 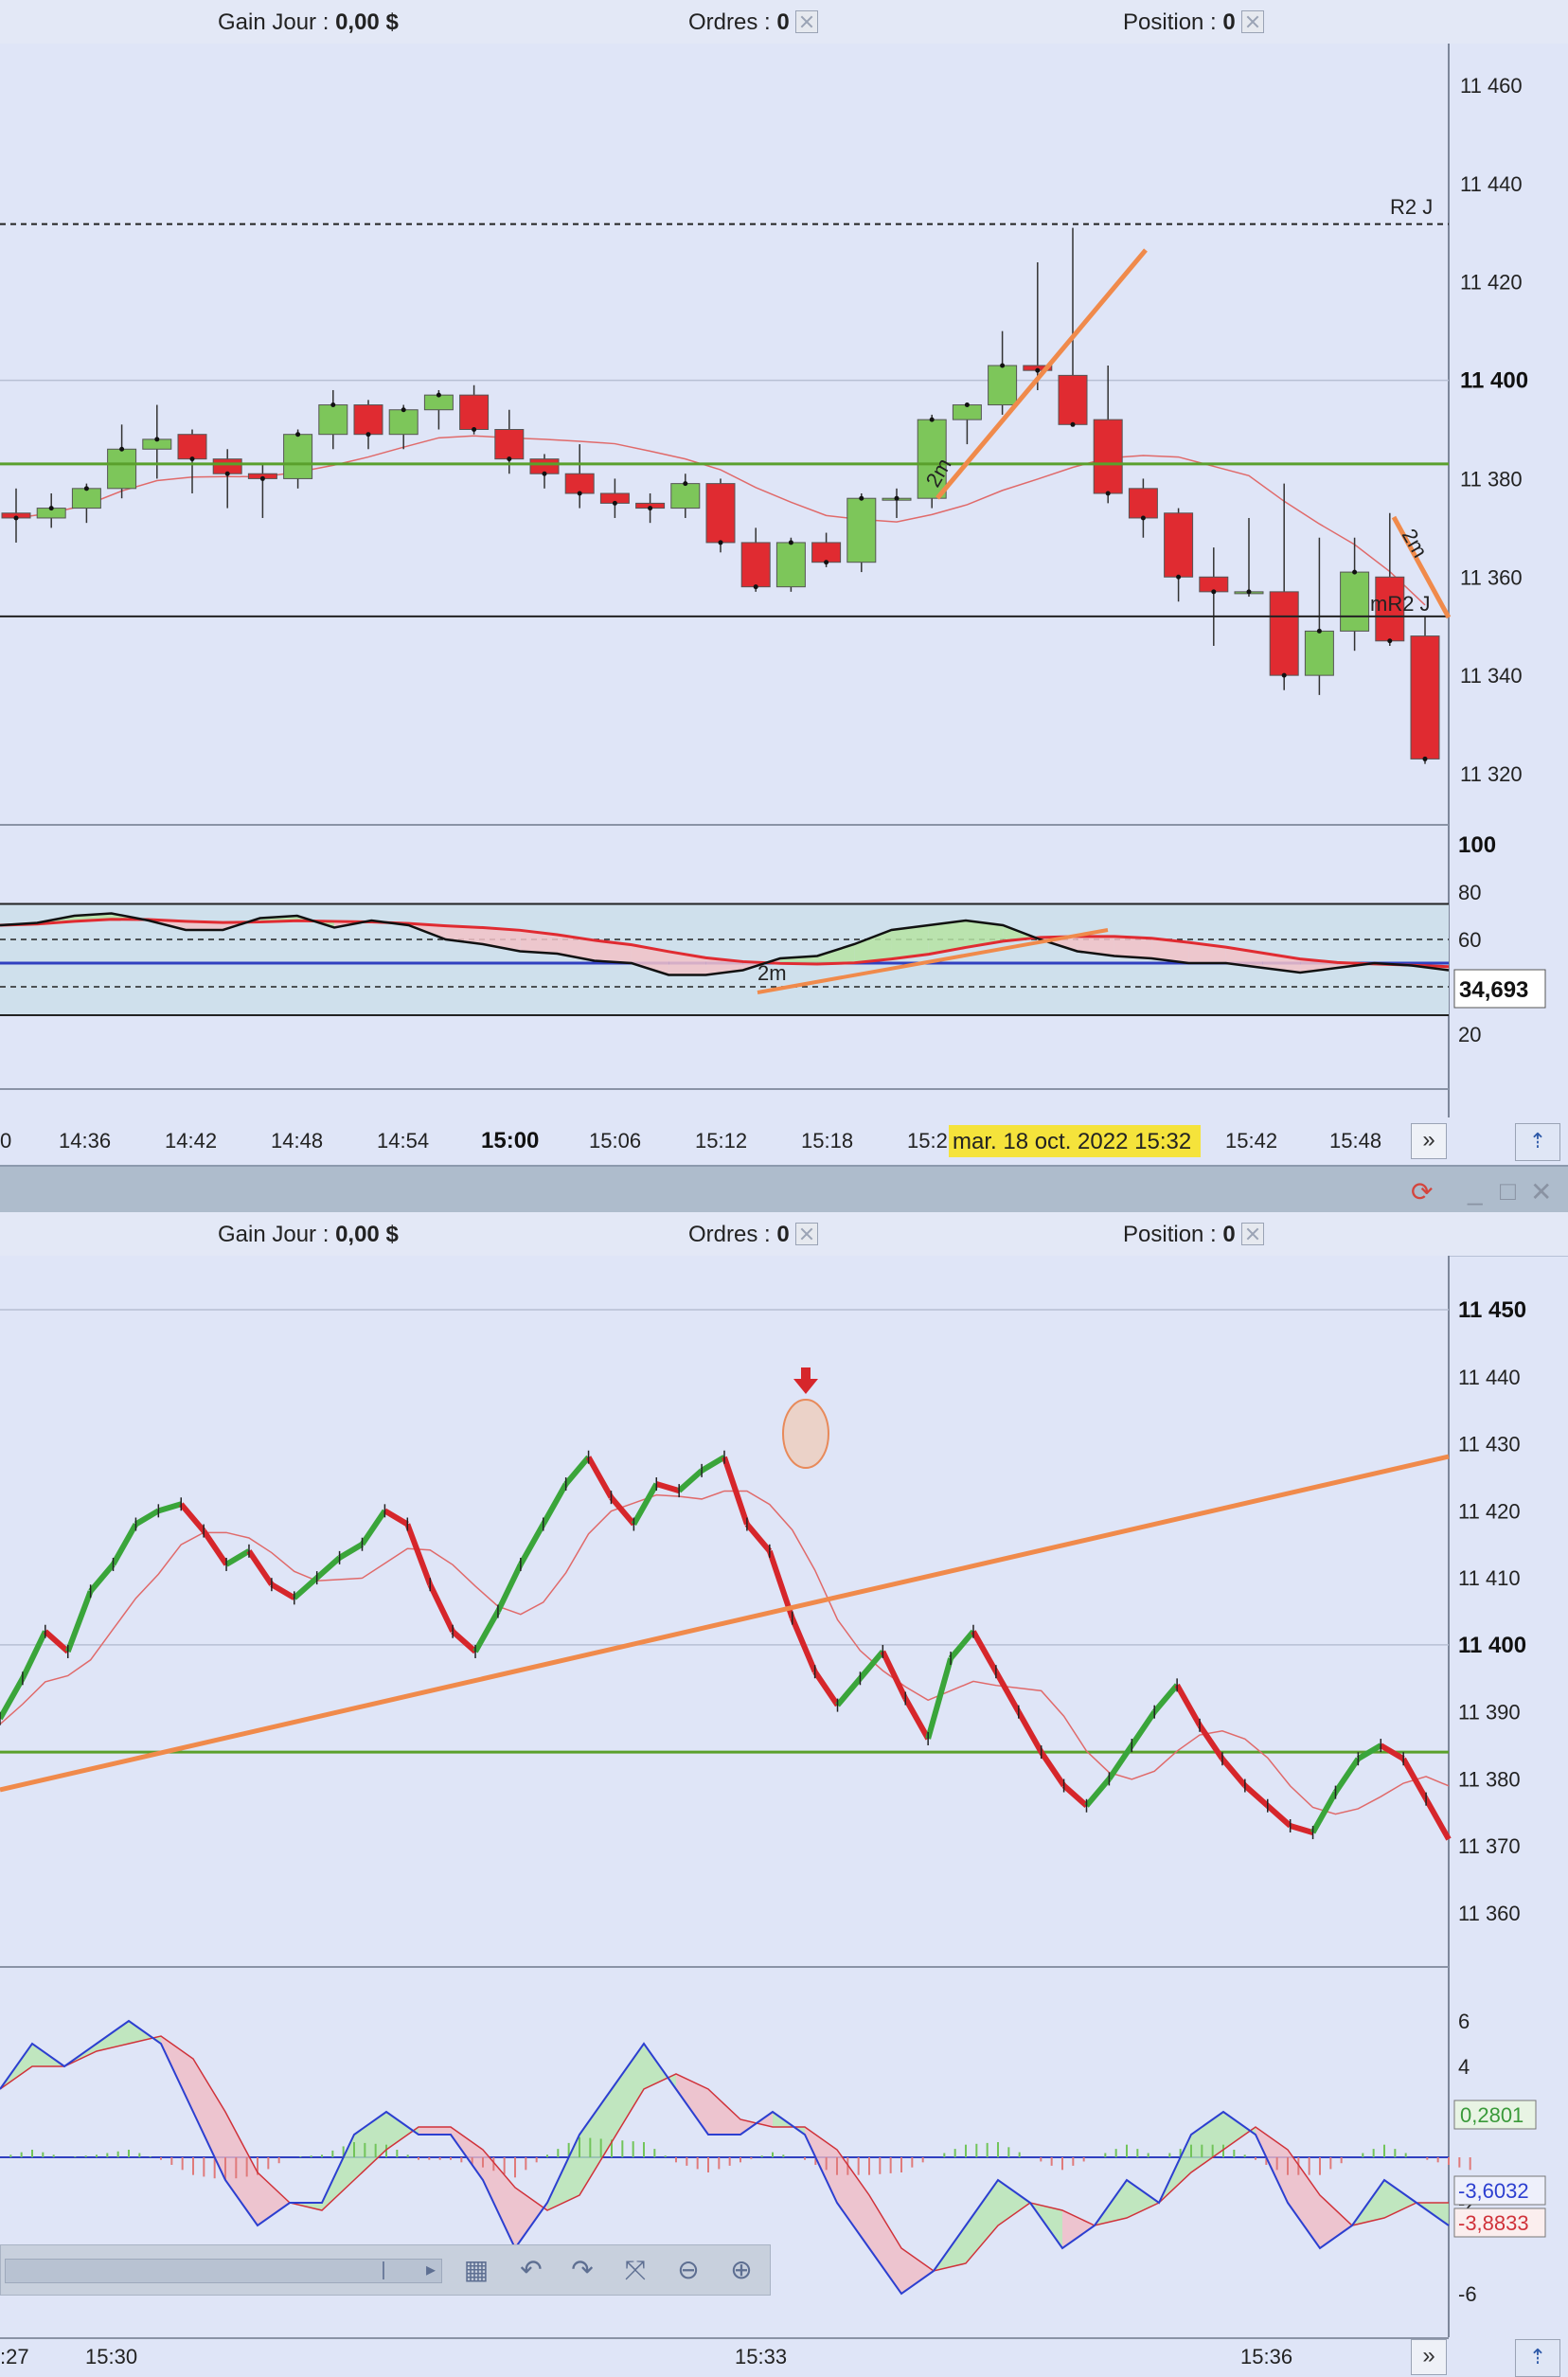 What do you see at coordinates (1411, 207) in the screenshot?
I see `r2-label: R2 J` at bounding box center [1411, 207].